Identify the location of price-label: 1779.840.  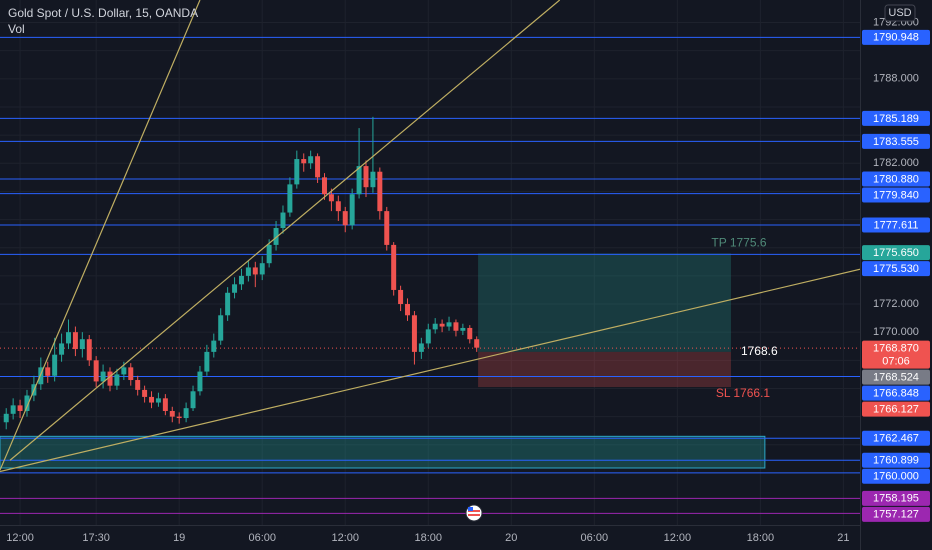
(896, 195).